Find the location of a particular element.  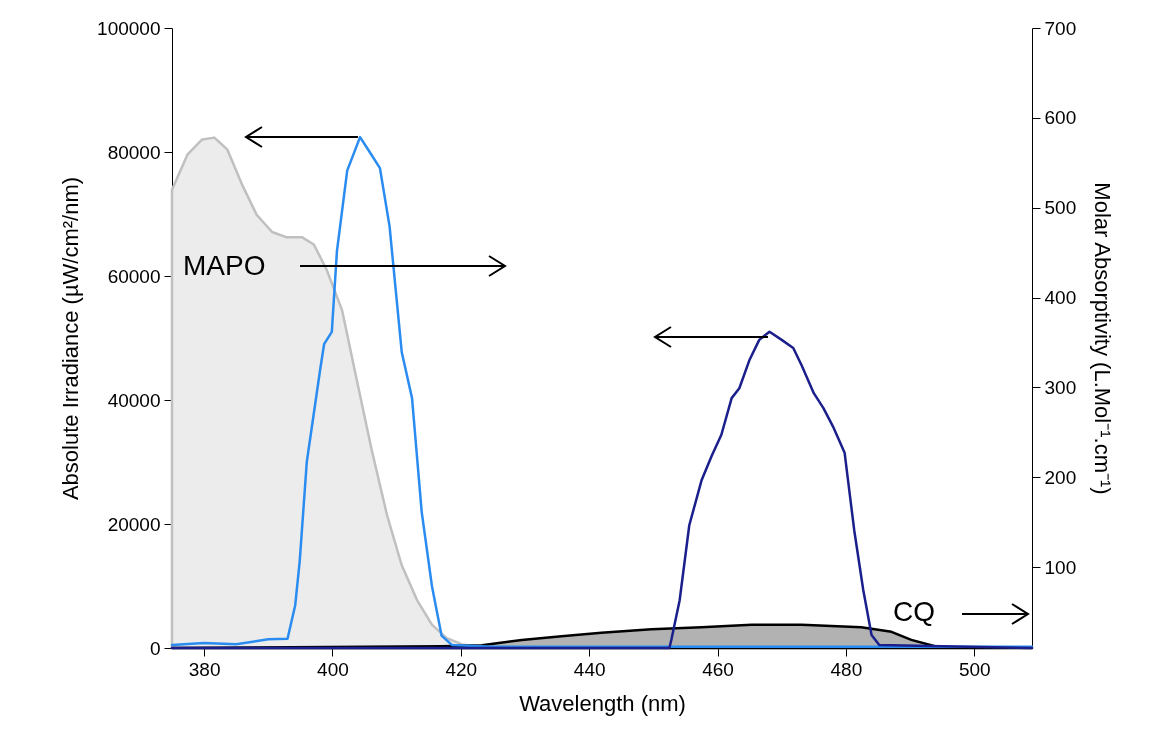

y-tick-label: 40000 is located at coordinates (134, 400).